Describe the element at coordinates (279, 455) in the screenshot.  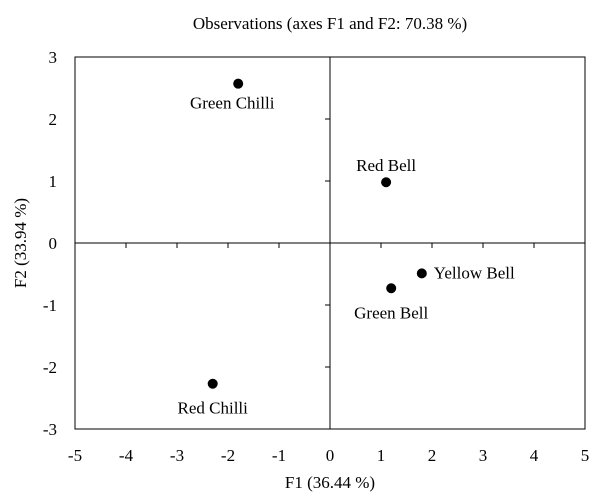
I see `x-tick-label: -1` at that location.